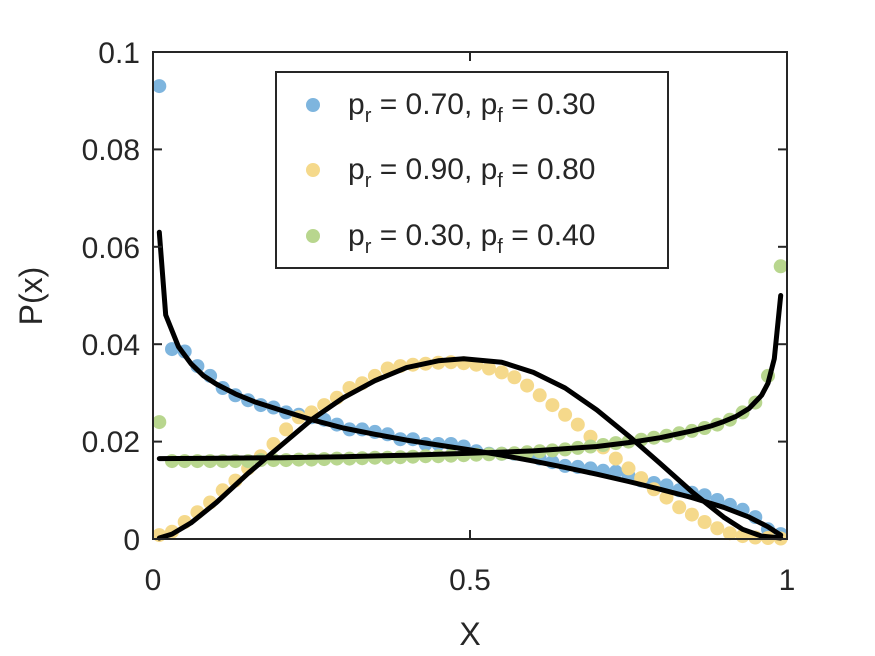  I want to click on x-tick-label: 1, so click(787, 580).